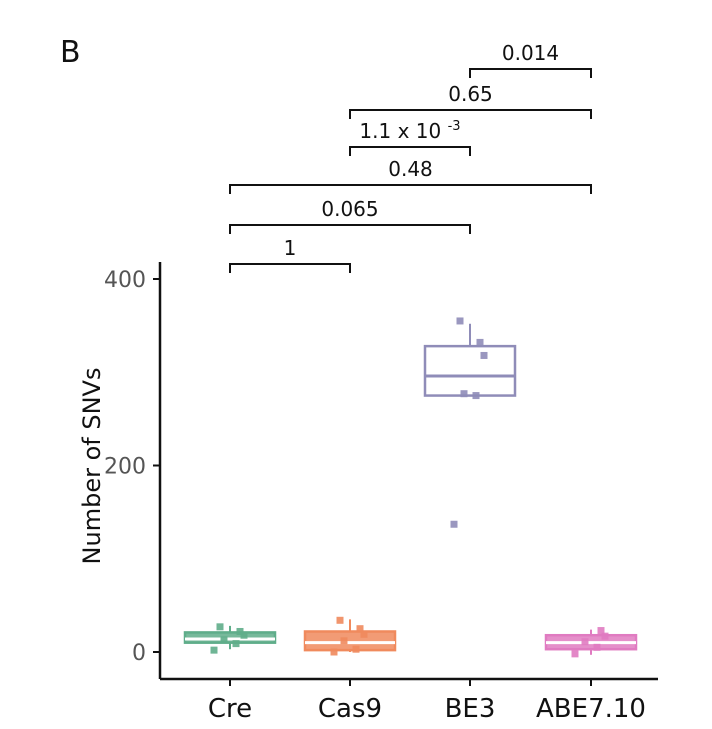 This screenshot has height=729, width=712. Describe the element at coordinates (470, 94) in the screenshot. I see `p-value-label: 0.65` at that location.